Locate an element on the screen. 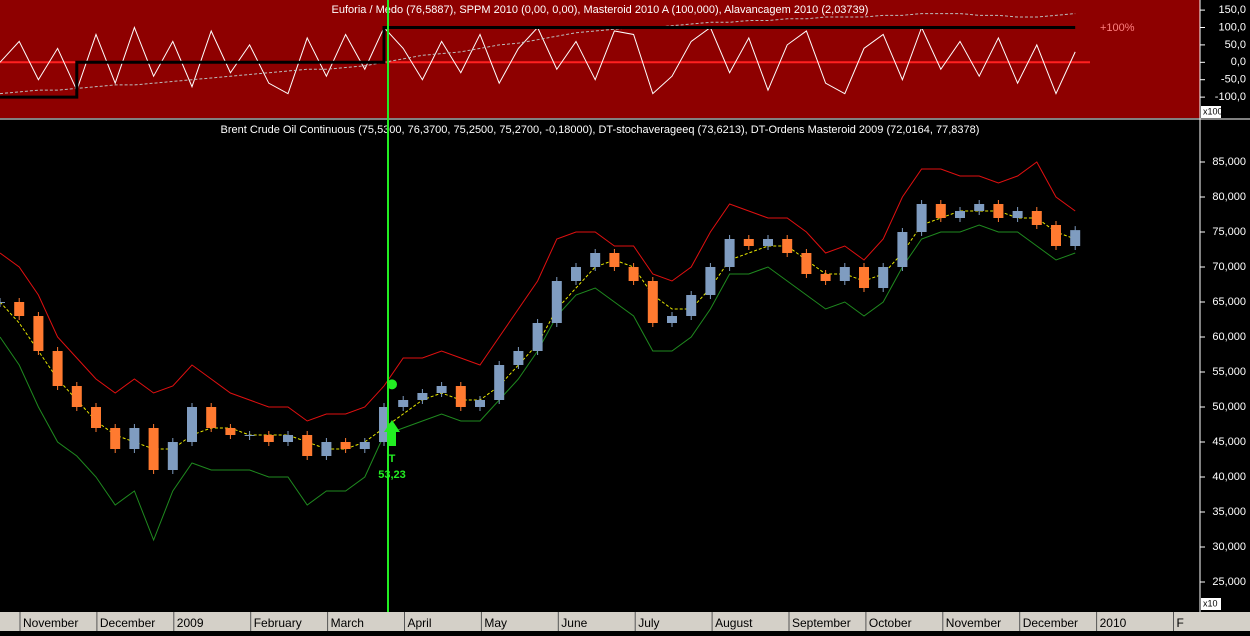 Image resolution: width=1250 pixels, height=636 pixels. y-tick-label: -100,0 is located at coordinates (1230, 97).